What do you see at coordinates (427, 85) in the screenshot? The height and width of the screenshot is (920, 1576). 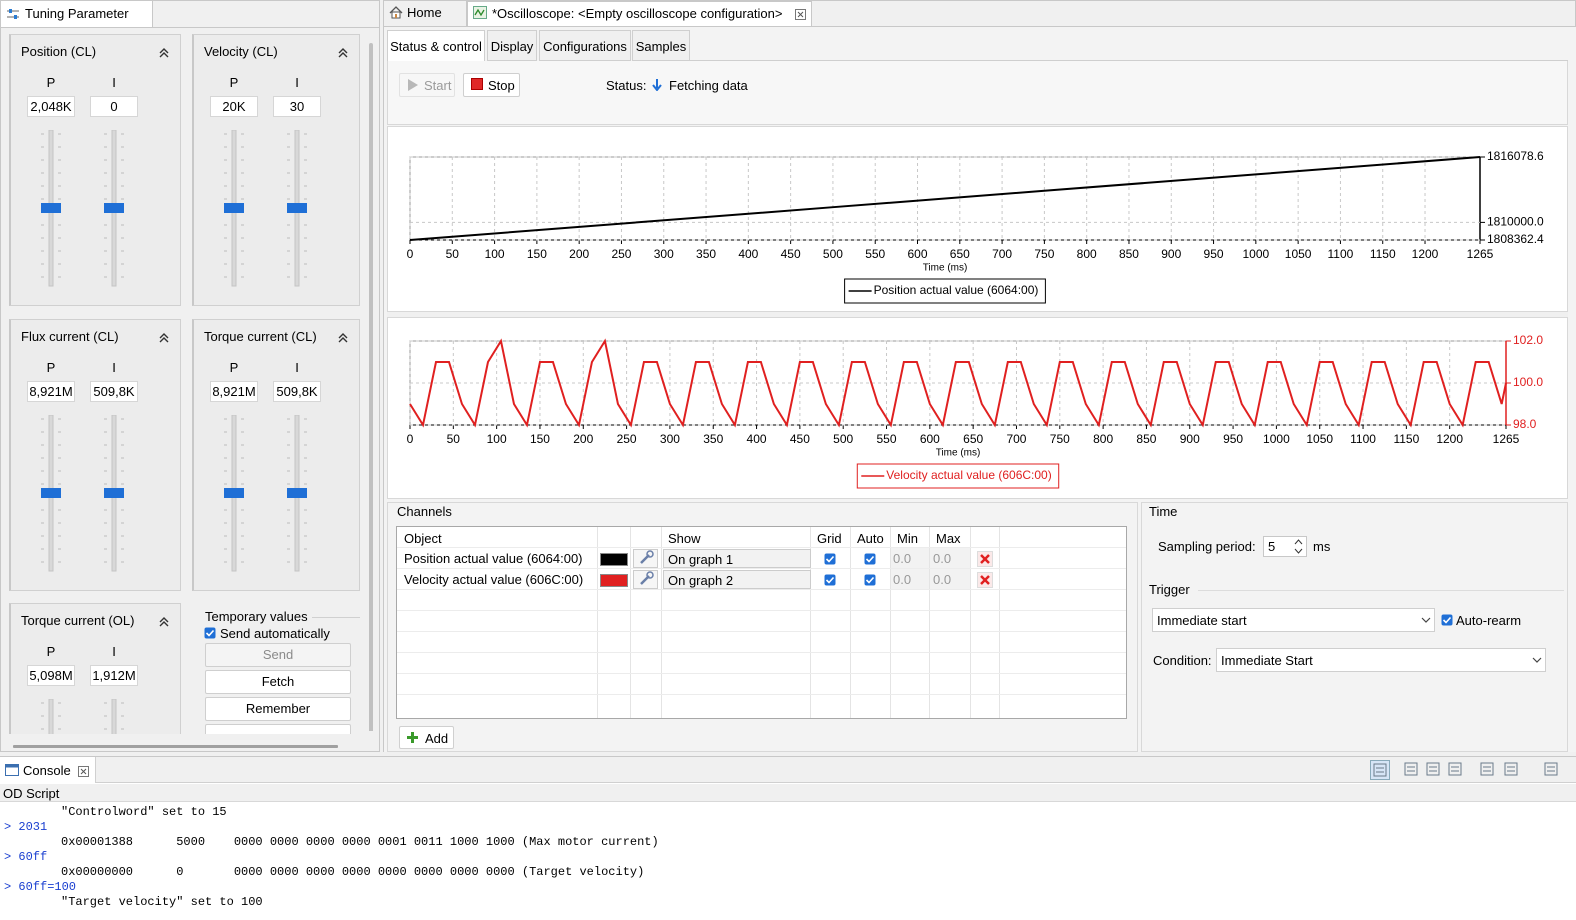 I see `start-button: Start` at bounding box center [427, 85].